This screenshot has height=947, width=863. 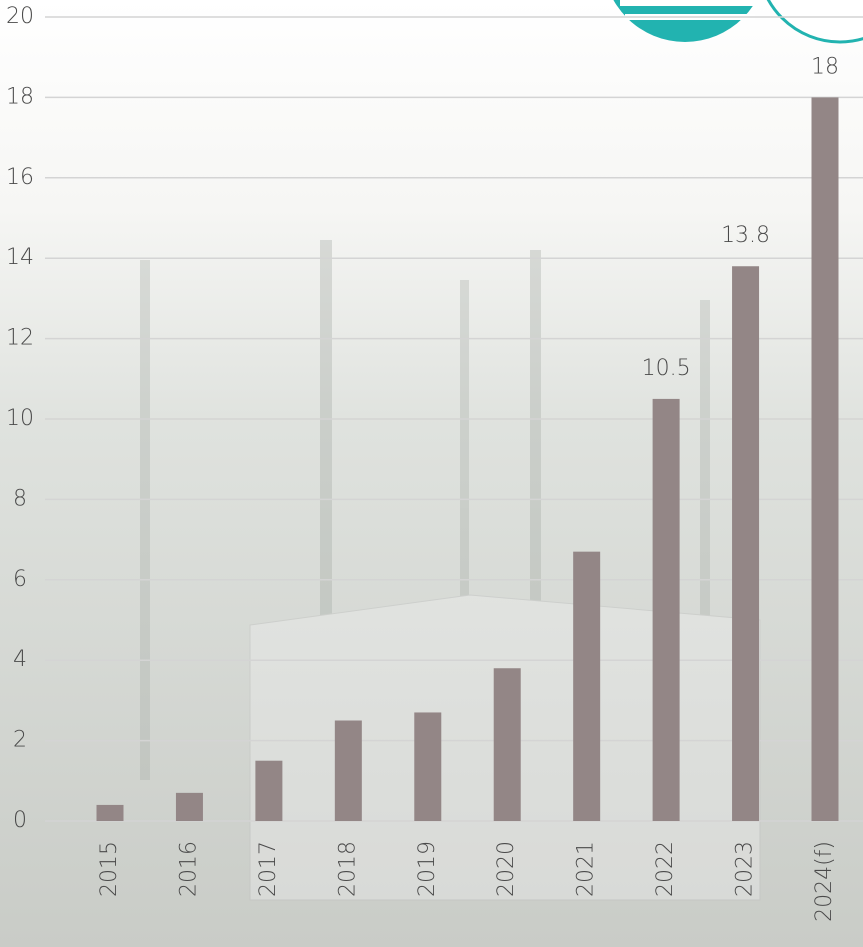 I want to click on x-tick-label: 2018, so click(x=347, y=869).